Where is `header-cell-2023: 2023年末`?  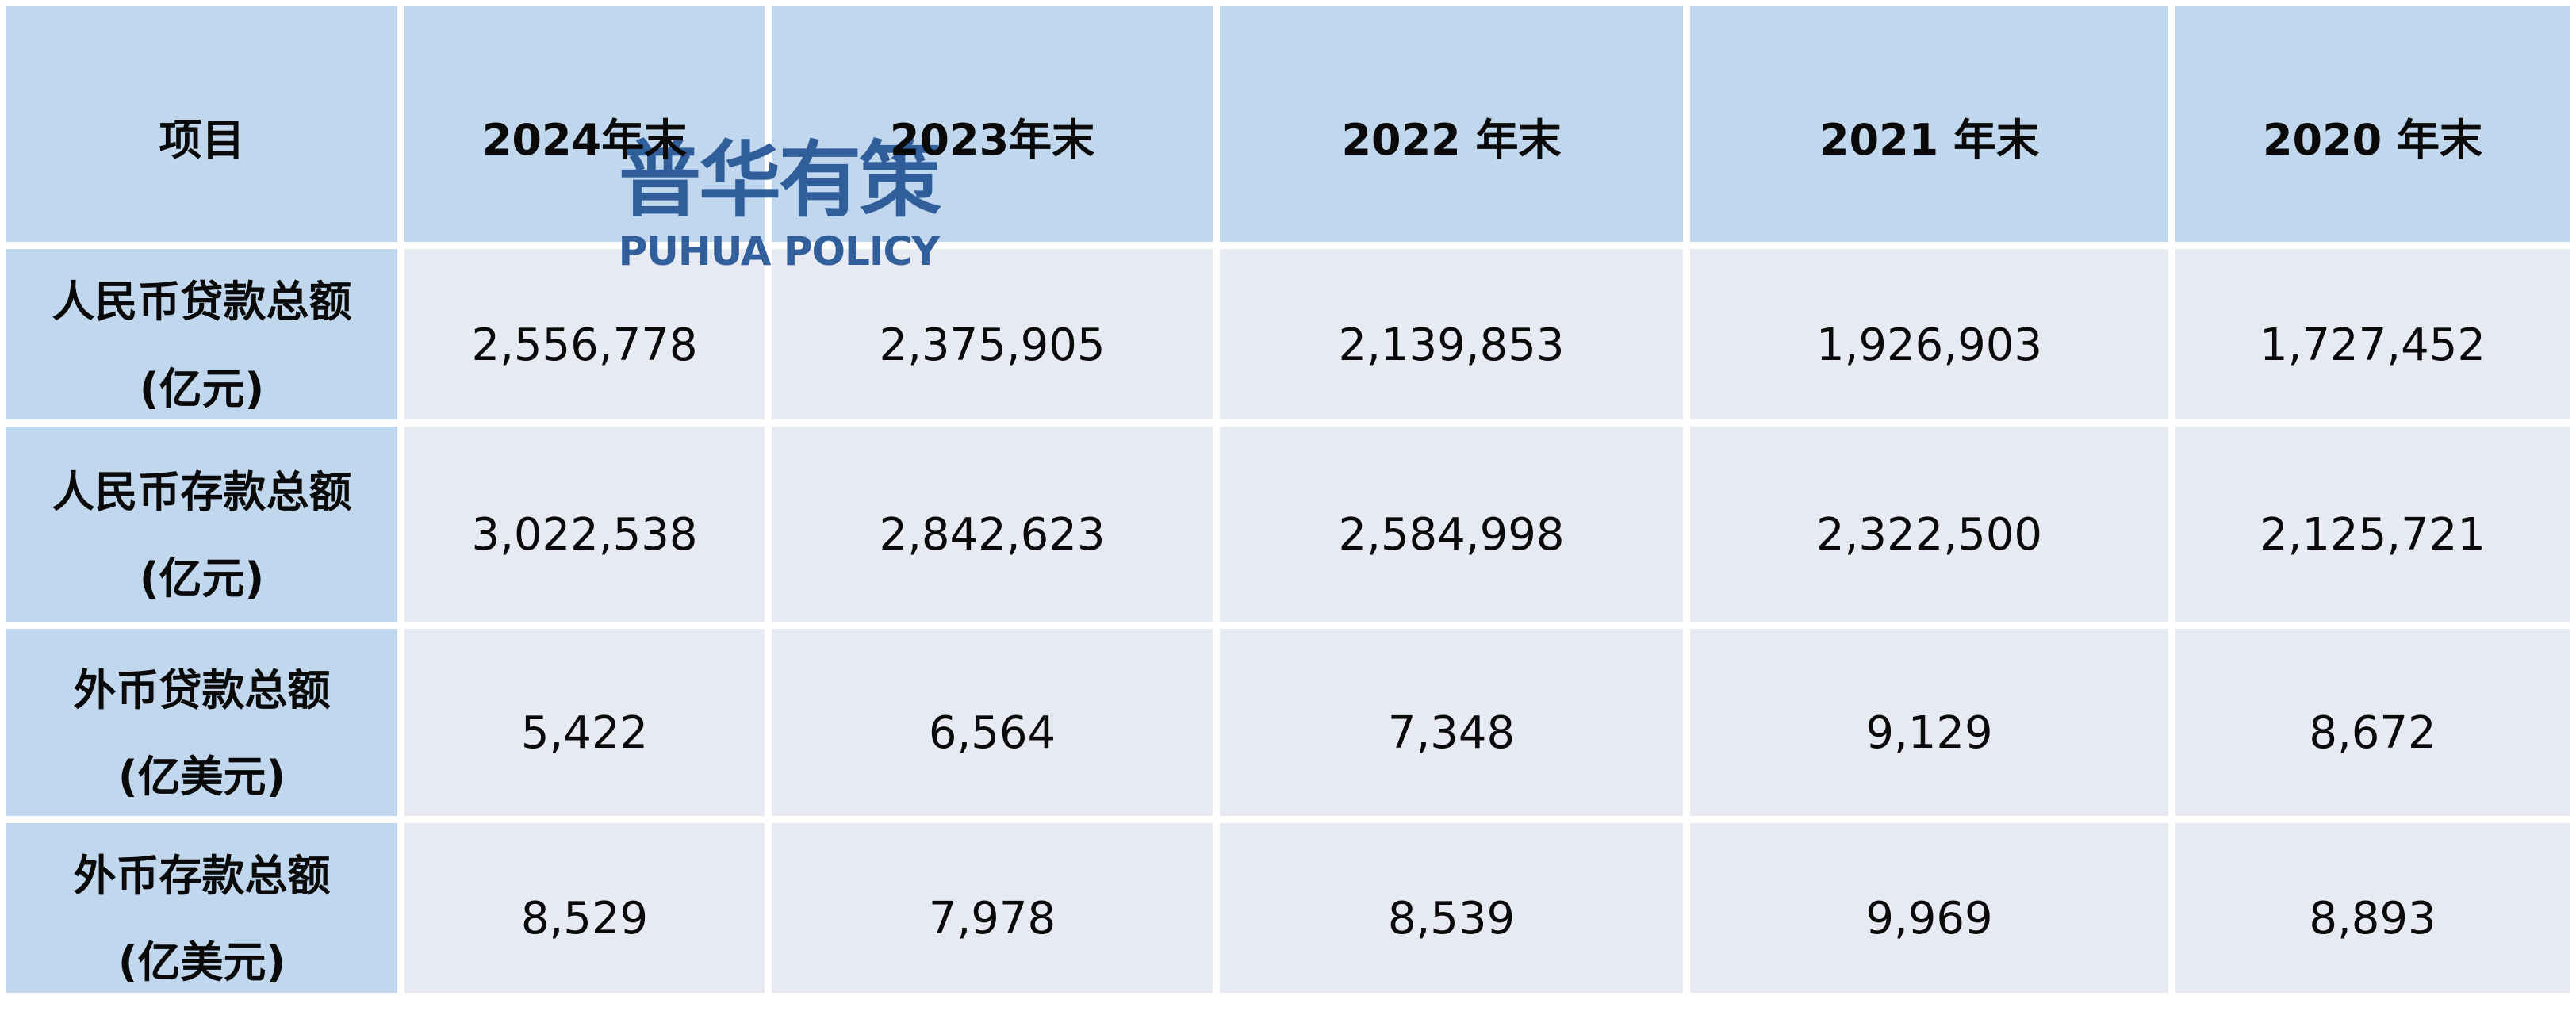
header-cell-2023: 2023年末 is located at coordinates (993, 124).